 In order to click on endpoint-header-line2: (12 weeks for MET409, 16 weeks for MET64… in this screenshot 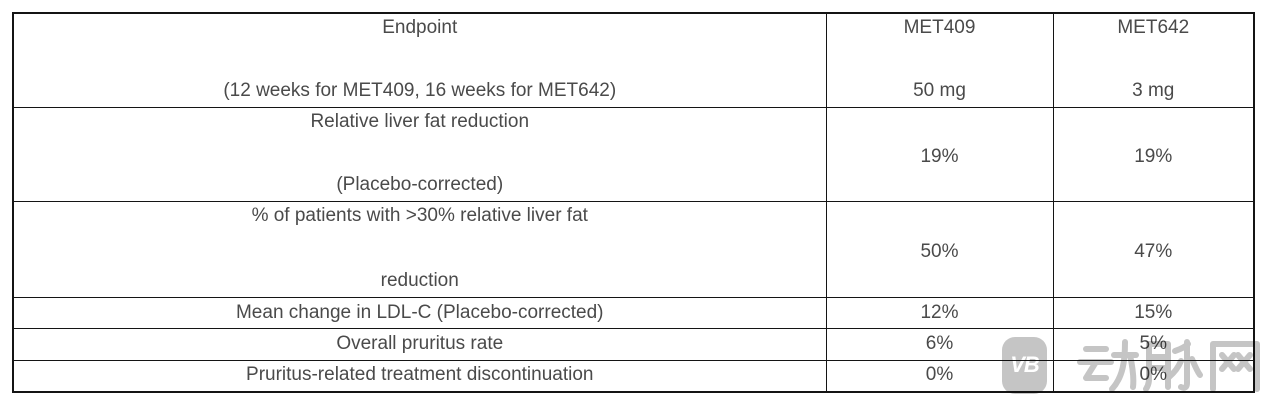, I will do `click(420, 91)`.